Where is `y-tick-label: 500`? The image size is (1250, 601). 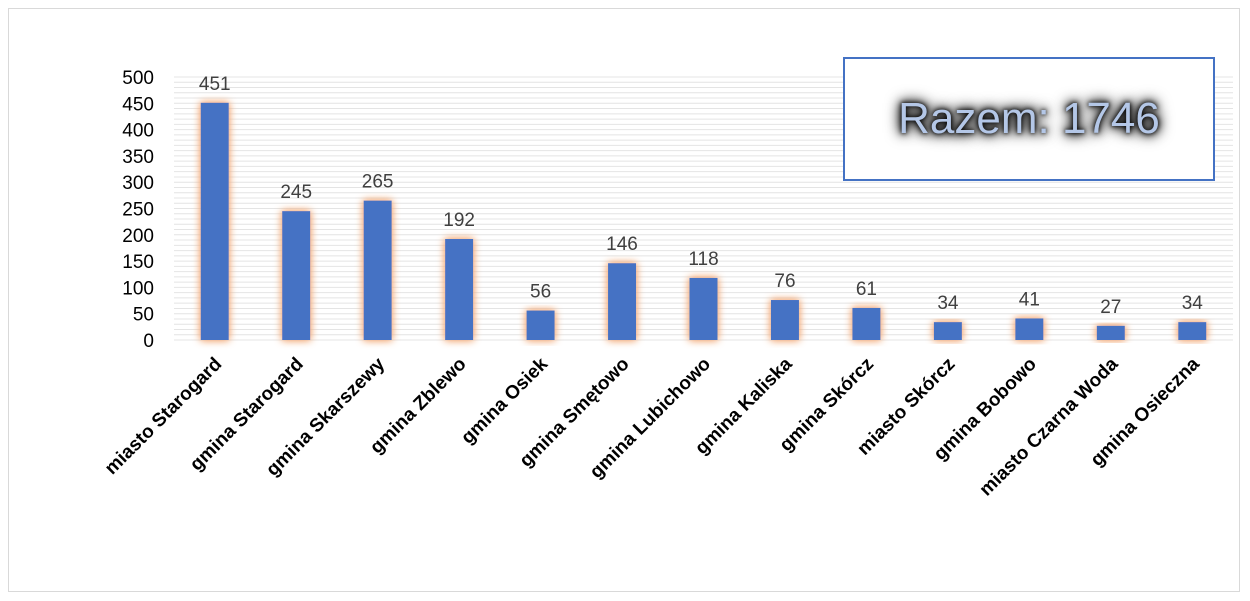 y-tick-label: 500 is located at coordinates (138, 78).